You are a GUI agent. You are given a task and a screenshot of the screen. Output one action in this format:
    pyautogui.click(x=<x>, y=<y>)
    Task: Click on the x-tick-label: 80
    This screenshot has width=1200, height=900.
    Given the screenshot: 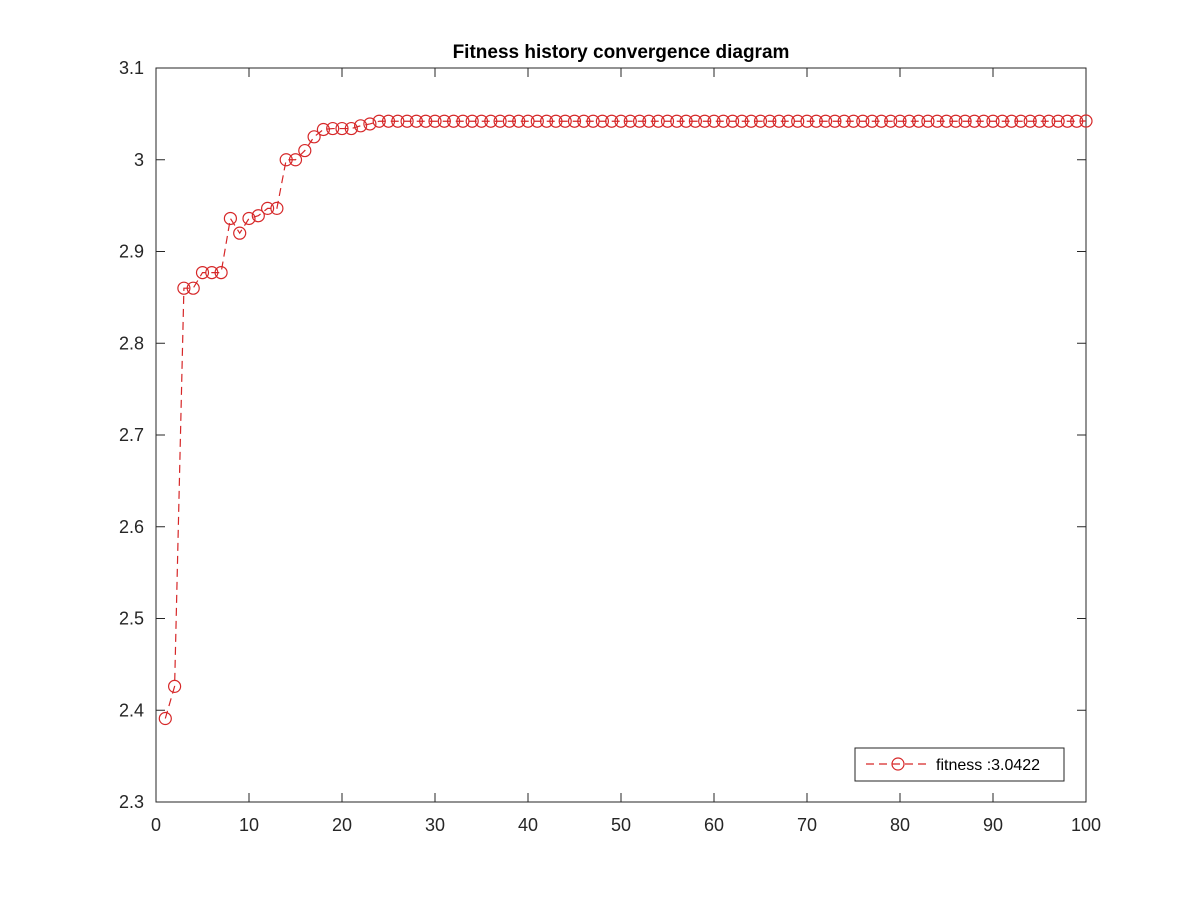 What is the action you would take?
    pyautogui.click(x=900, y=825)
    